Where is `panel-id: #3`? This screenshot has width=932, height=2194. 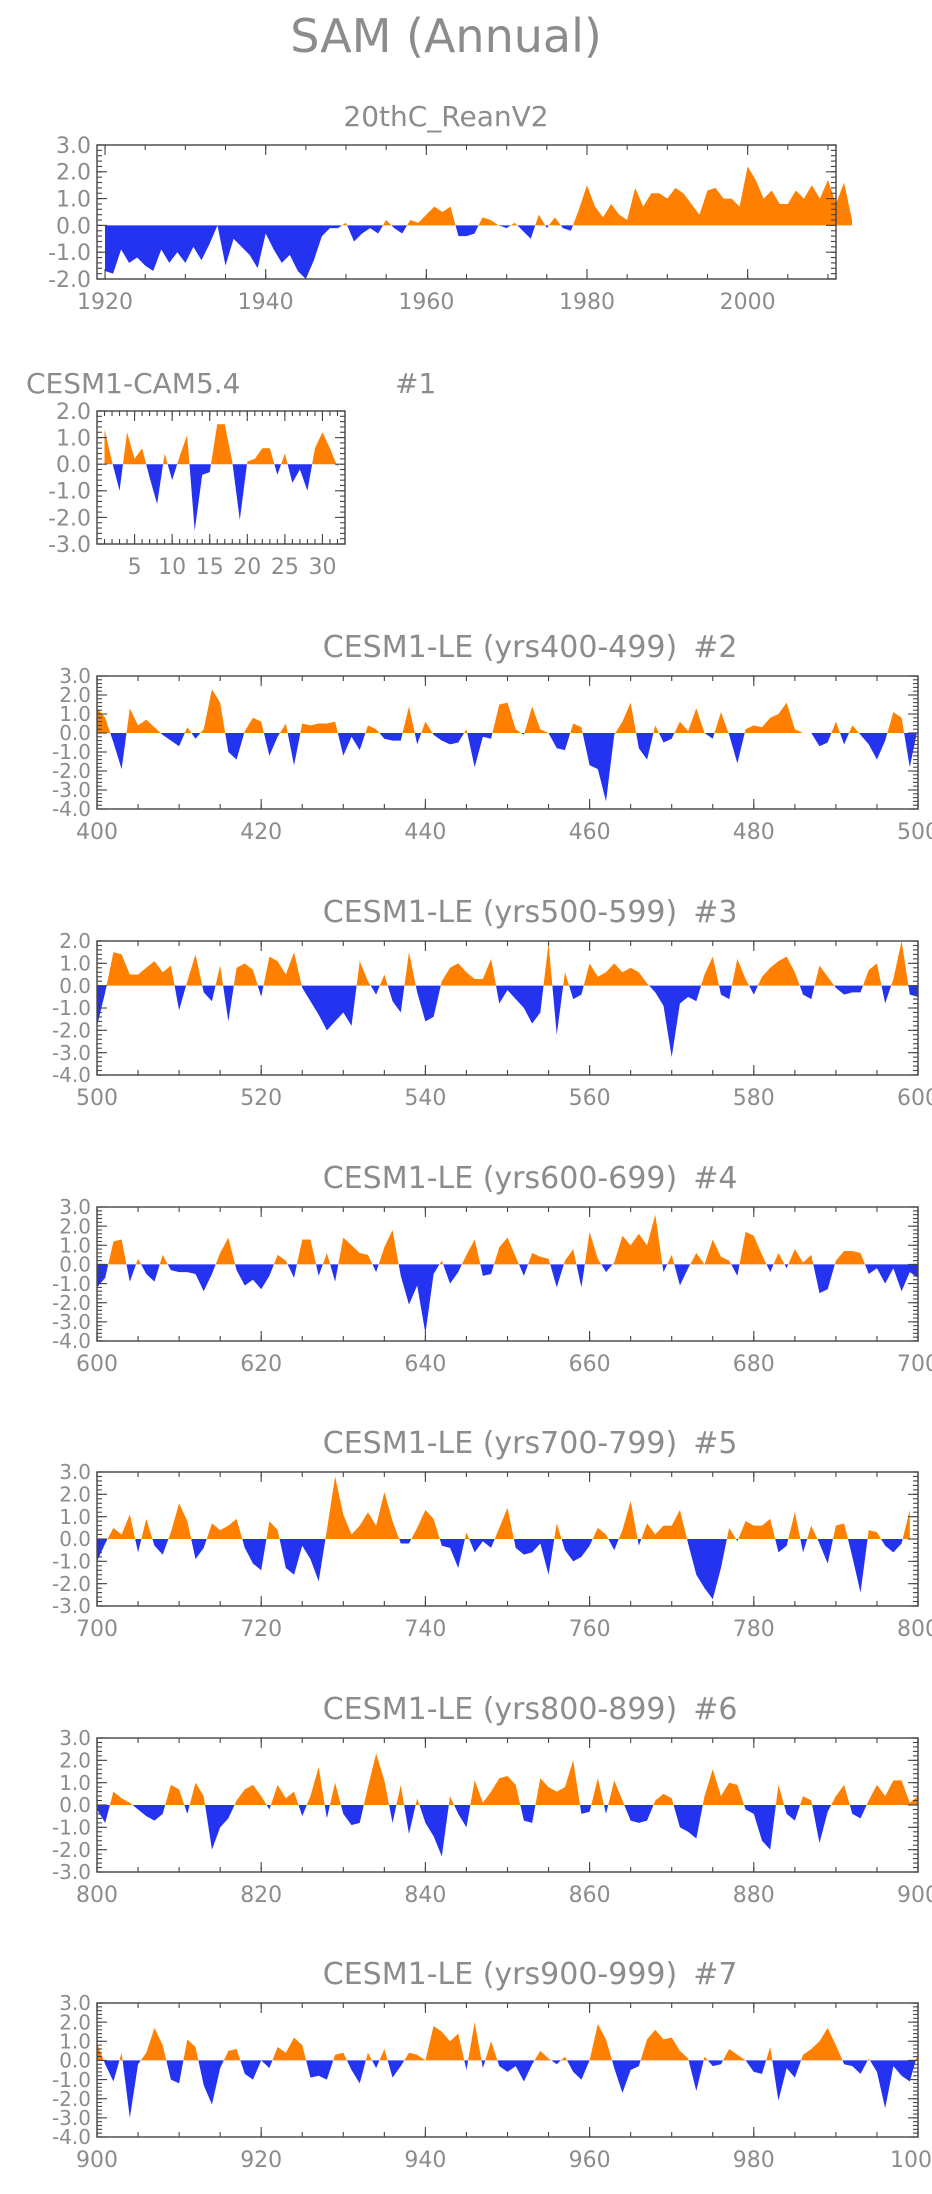
panel-id: #3 is located at coordinates (715, 912).